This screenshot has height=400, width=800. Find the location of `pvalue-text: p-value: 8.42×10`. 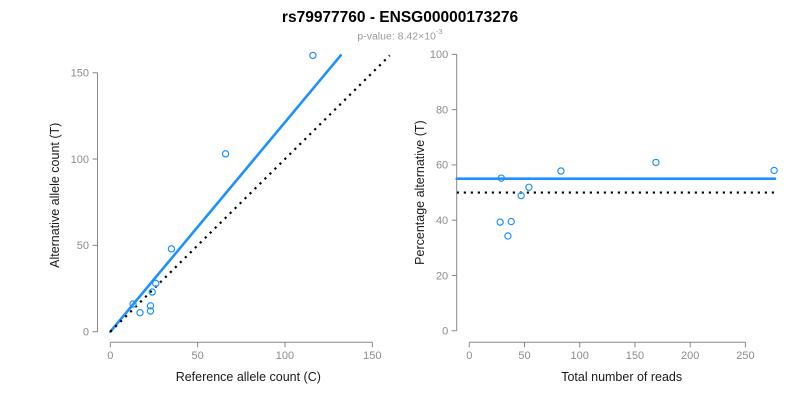

pvalue-text: p-value: 8.42×10 is located at coordinates (396, 36).